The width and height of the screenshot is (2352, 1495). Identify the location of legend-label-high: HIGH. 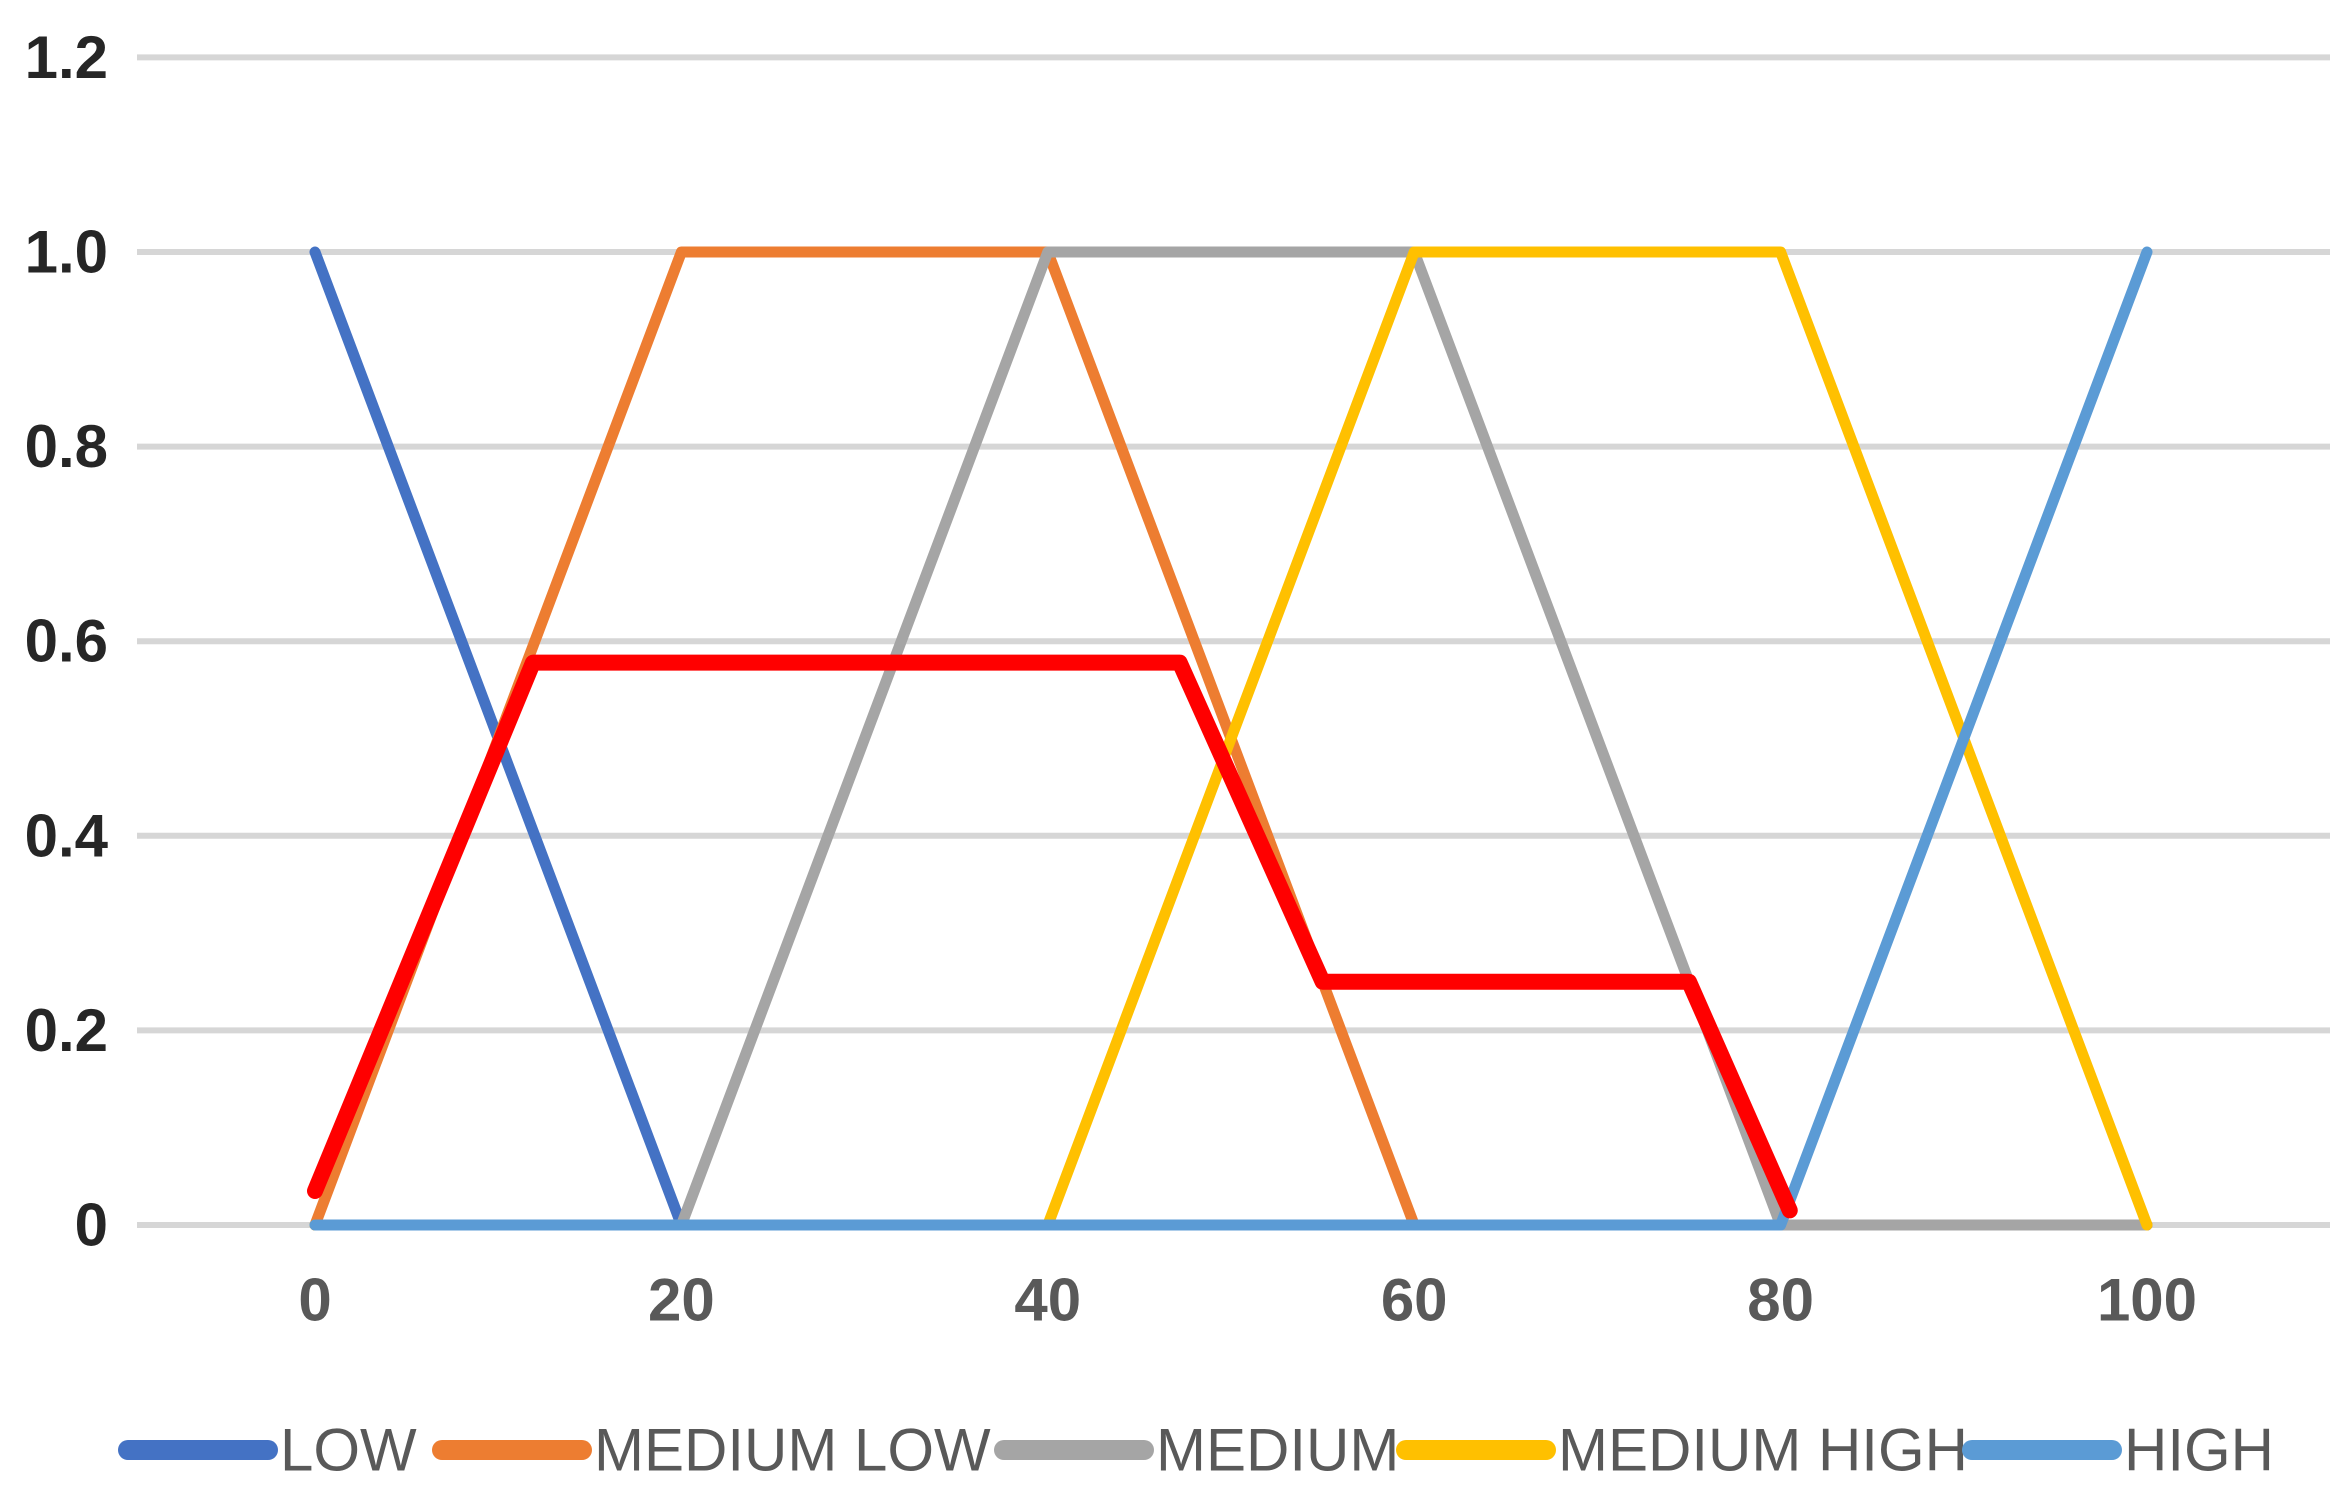
(2199, 1450).